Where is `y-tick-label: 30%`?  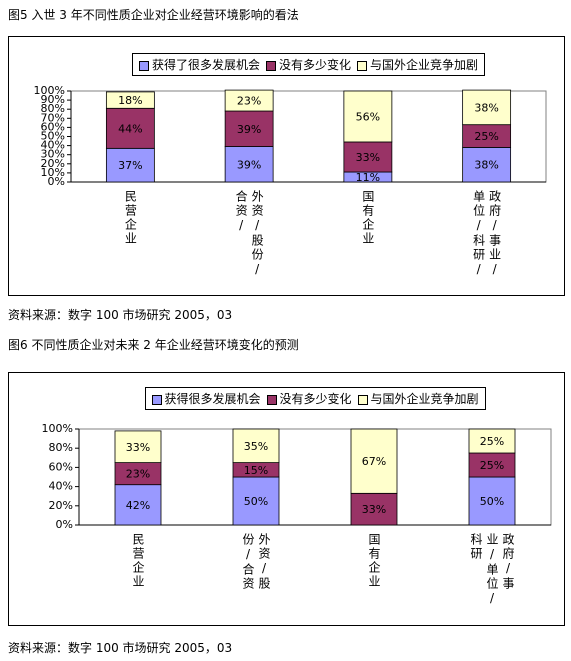
y-tick-label: 30% is located at coordinates (53, 154).